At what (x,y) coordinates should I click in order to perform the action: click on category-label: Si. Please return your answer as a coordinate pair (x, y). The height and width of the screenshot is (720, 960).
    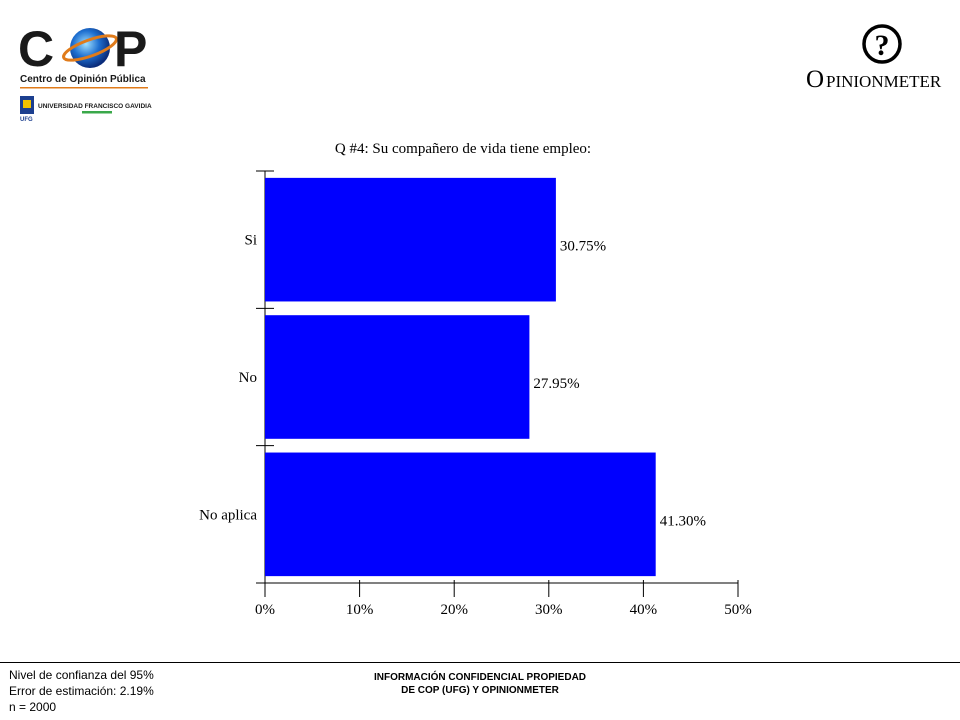
    Looking at the image, I should click on (250, 241).